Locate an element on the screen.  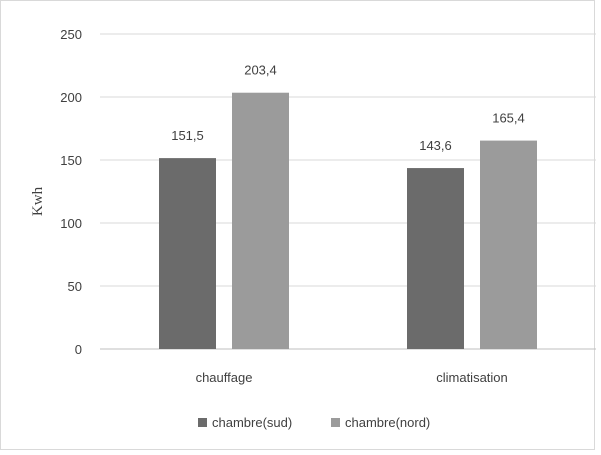
bar-climatisation-chambre-sud is located at coordinates (435, 258).